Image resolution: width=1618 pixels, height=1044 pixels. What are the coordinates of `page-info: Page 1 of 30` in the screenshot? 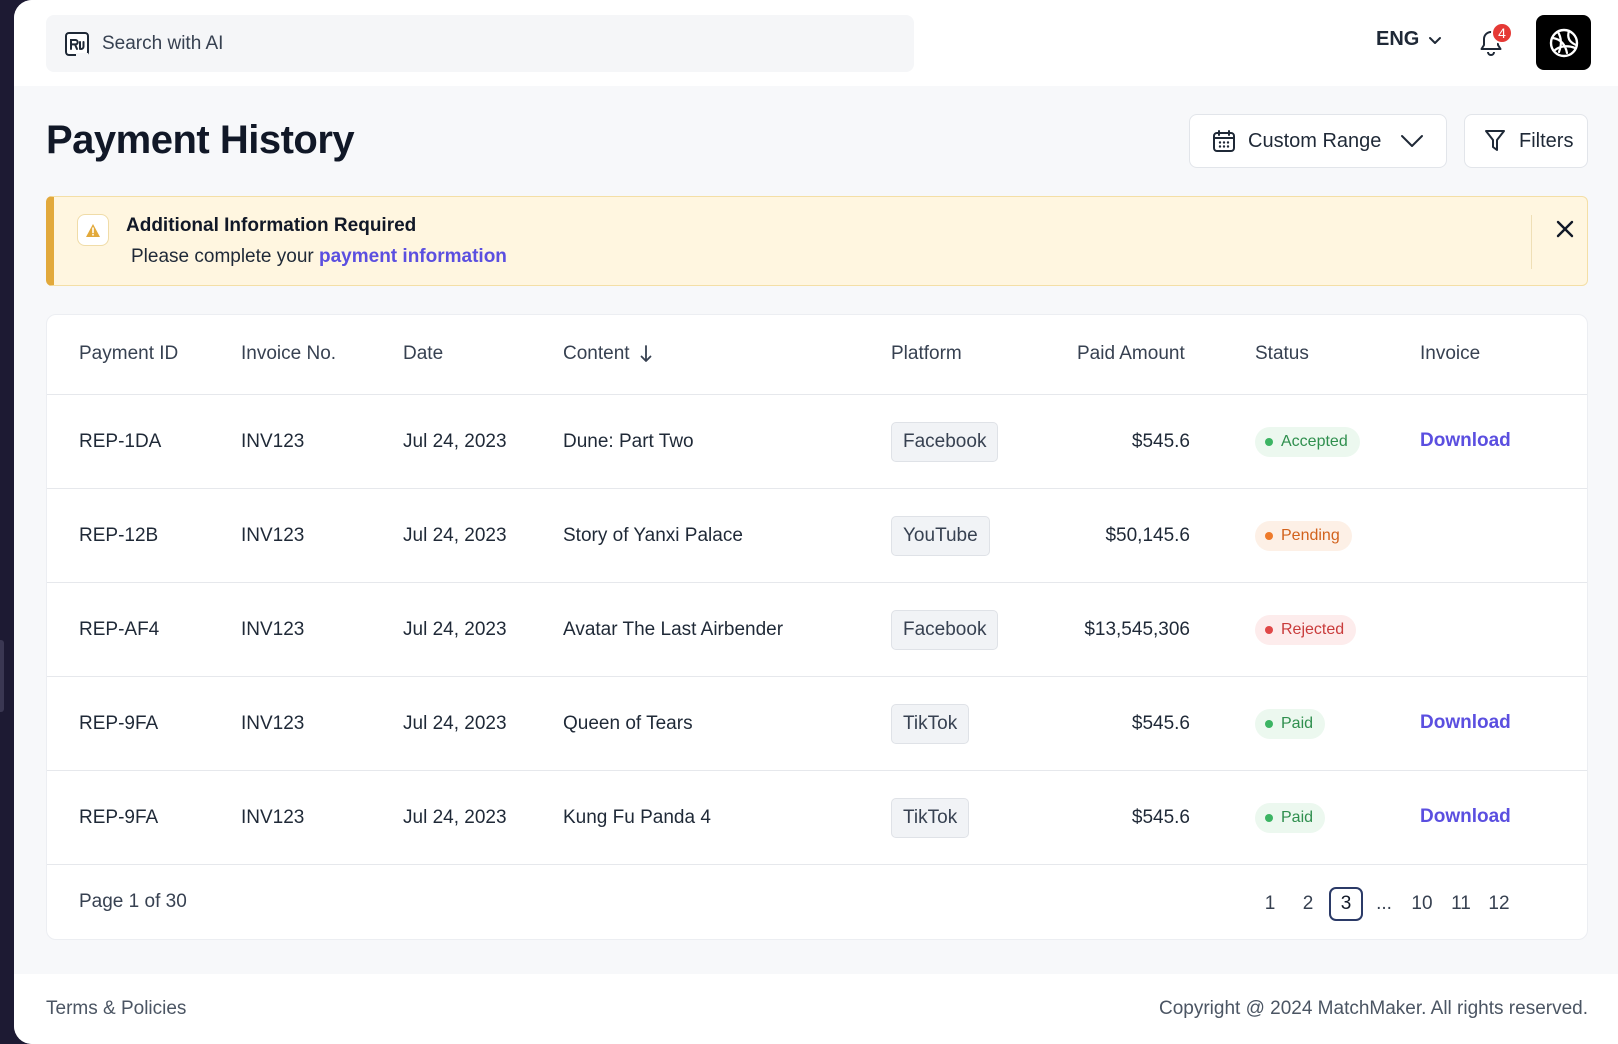 It's located at (133, 901).